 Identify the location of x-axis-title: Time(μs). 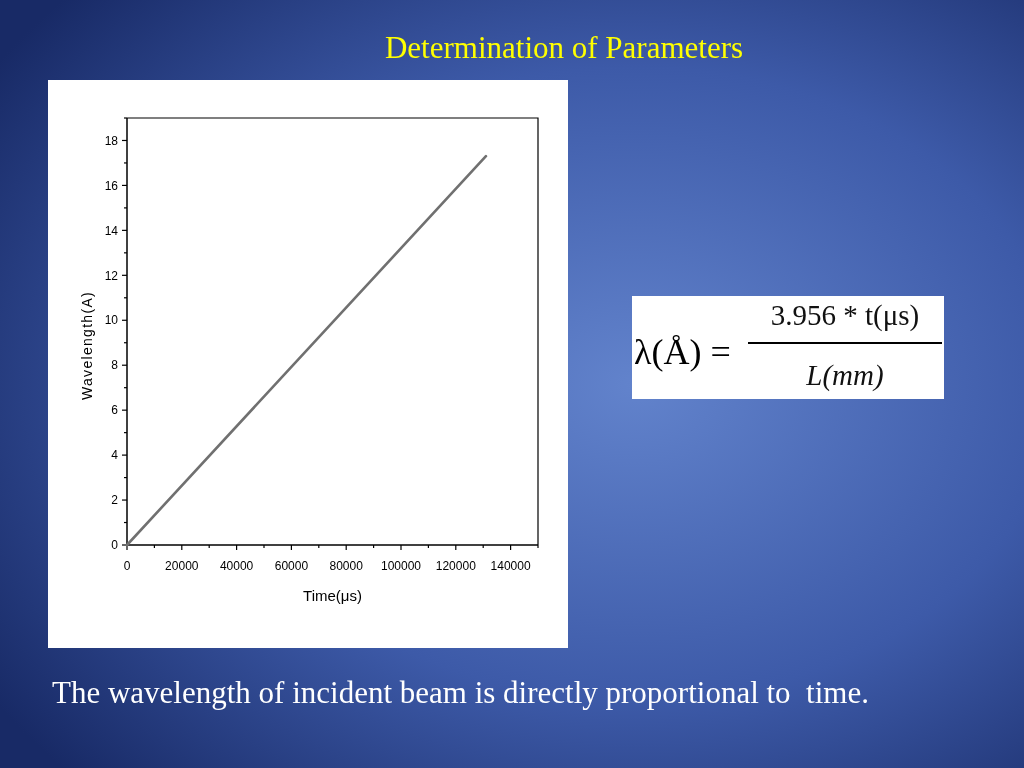
(332, 595).